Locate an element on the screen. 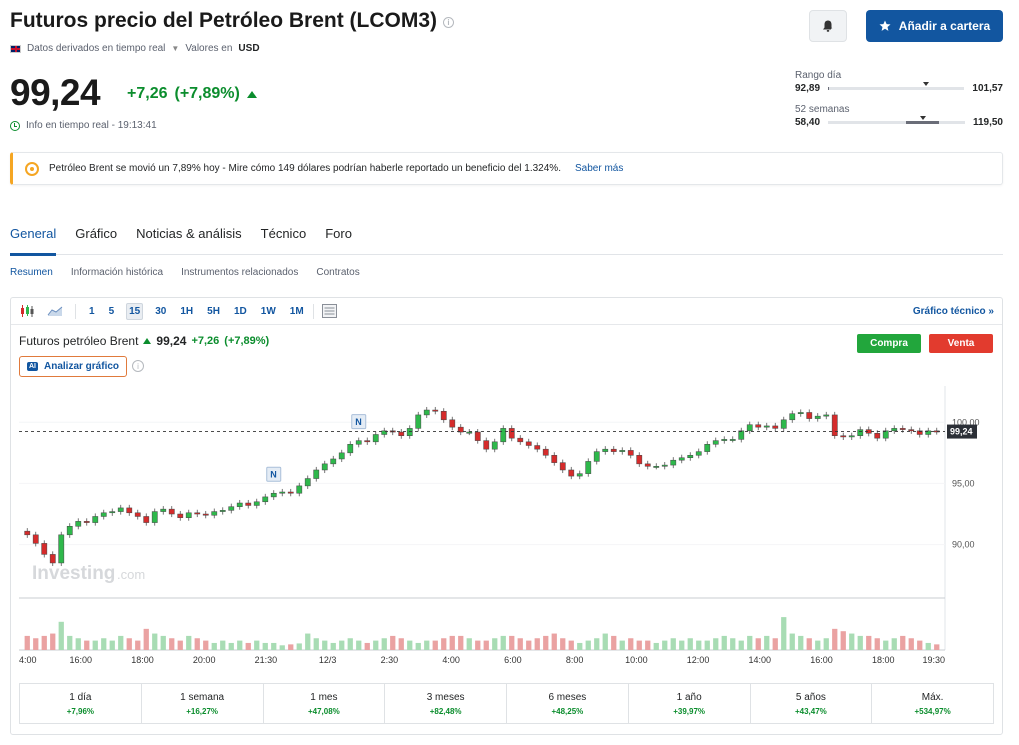 The image size is (1019, 745). day-range-bar is located at coordinates (896, 86).